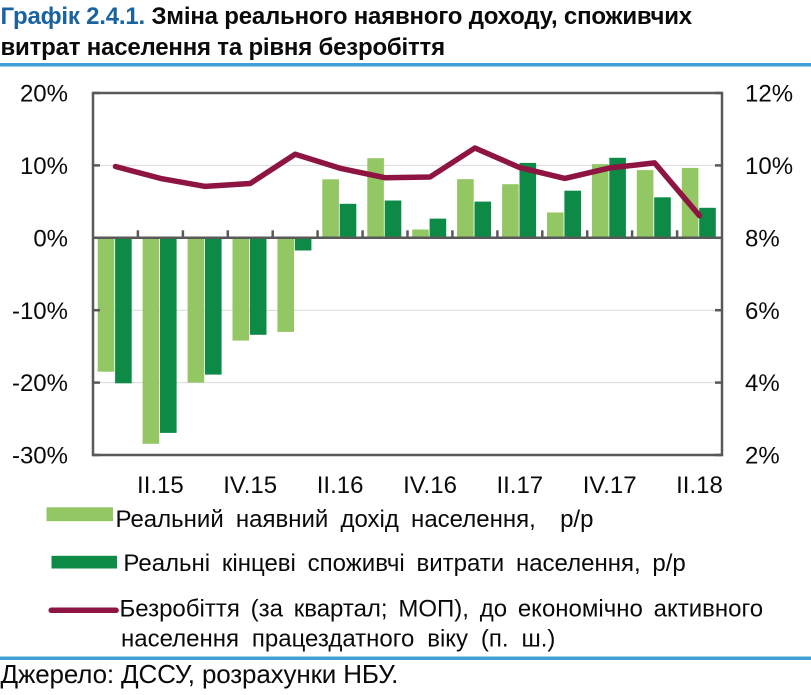  Describe the element at coordinates (340, 485) in the screenshot. I see `svg-text: II.16` at that location.